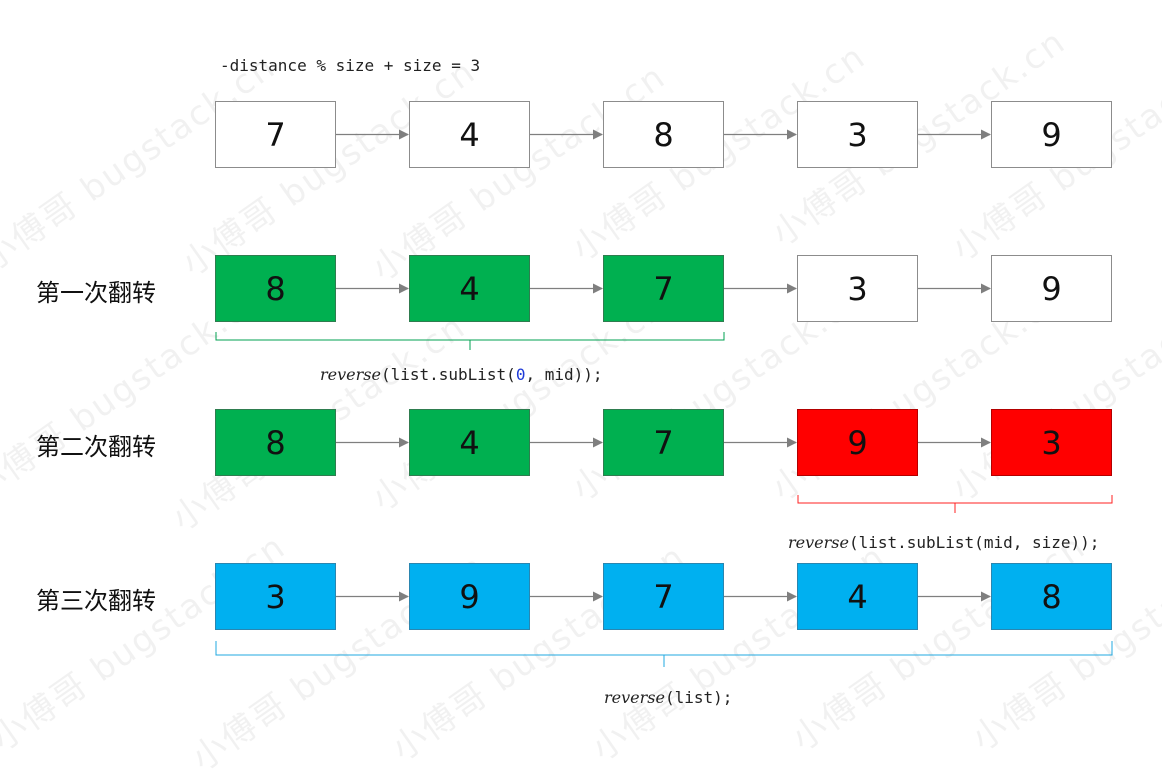 The width and height of the screenshot is (1162, 780). I want to click on reverse-list-code: reverse(list);, so click(668, 697).